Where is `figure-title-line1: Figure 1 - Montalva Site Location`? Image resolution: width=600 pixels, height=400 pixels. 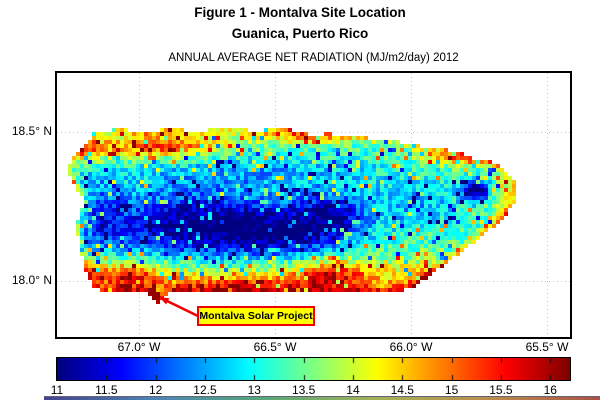 figure-title-line1: Figure 1 - Montalva Site Location is located at coordinates (300, 12).